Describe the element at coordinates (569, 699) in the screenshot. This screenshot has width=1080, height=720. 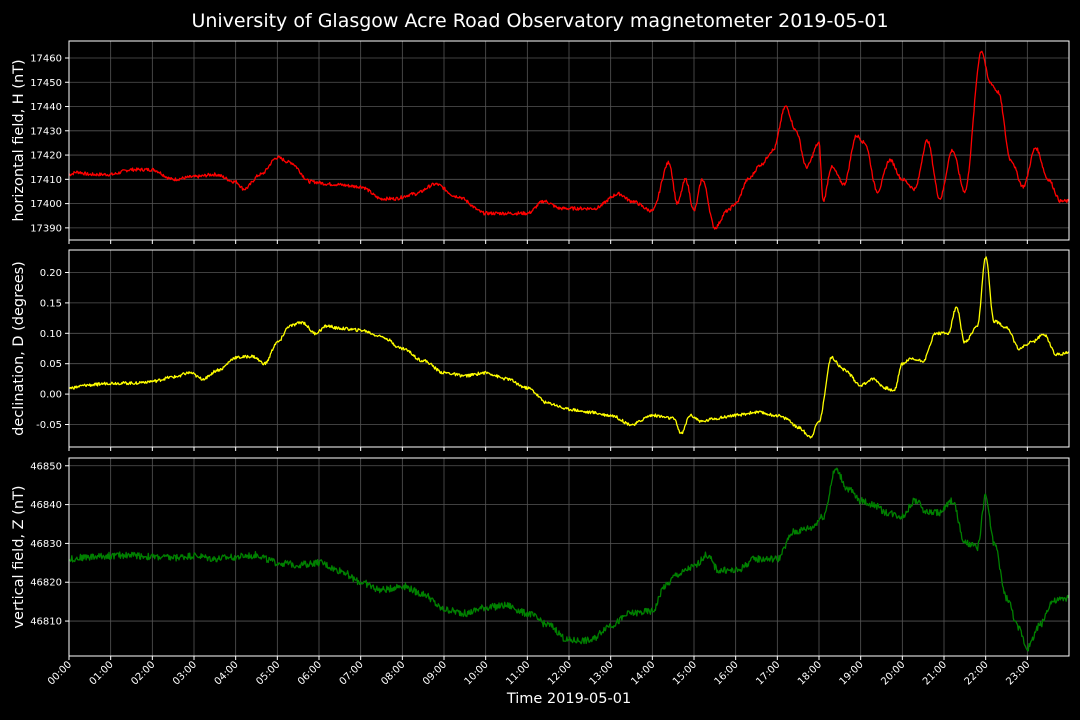
I see `x-axis-label: Time 2019-05-01` at that location.